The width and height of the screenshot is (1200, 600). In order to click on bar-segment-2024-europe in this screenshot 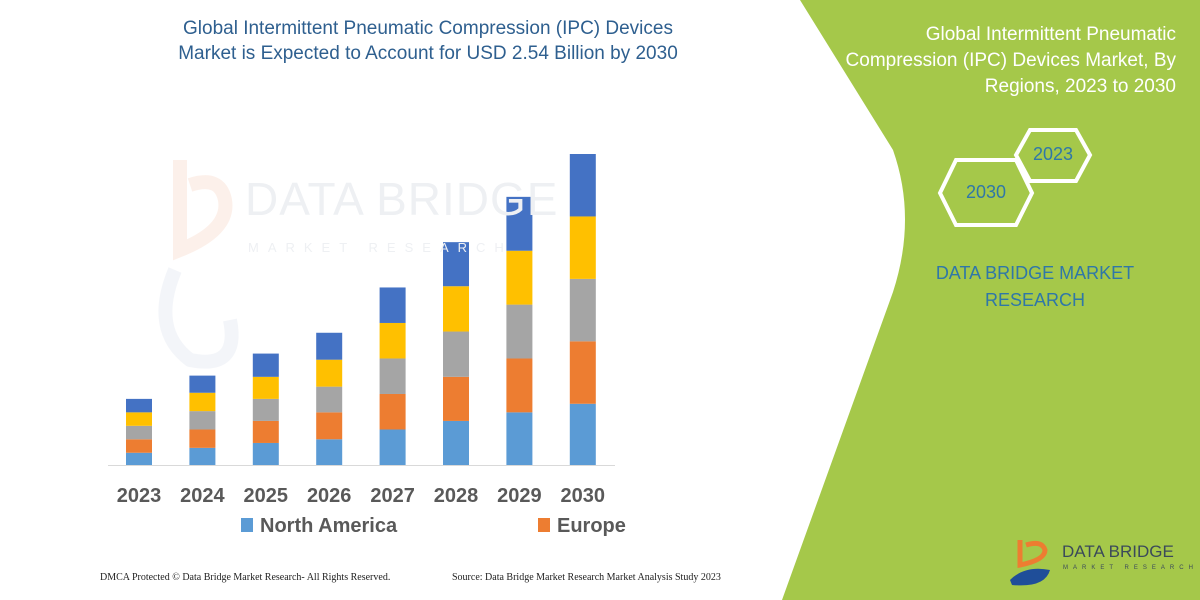, I will do `click(202, 438)`.